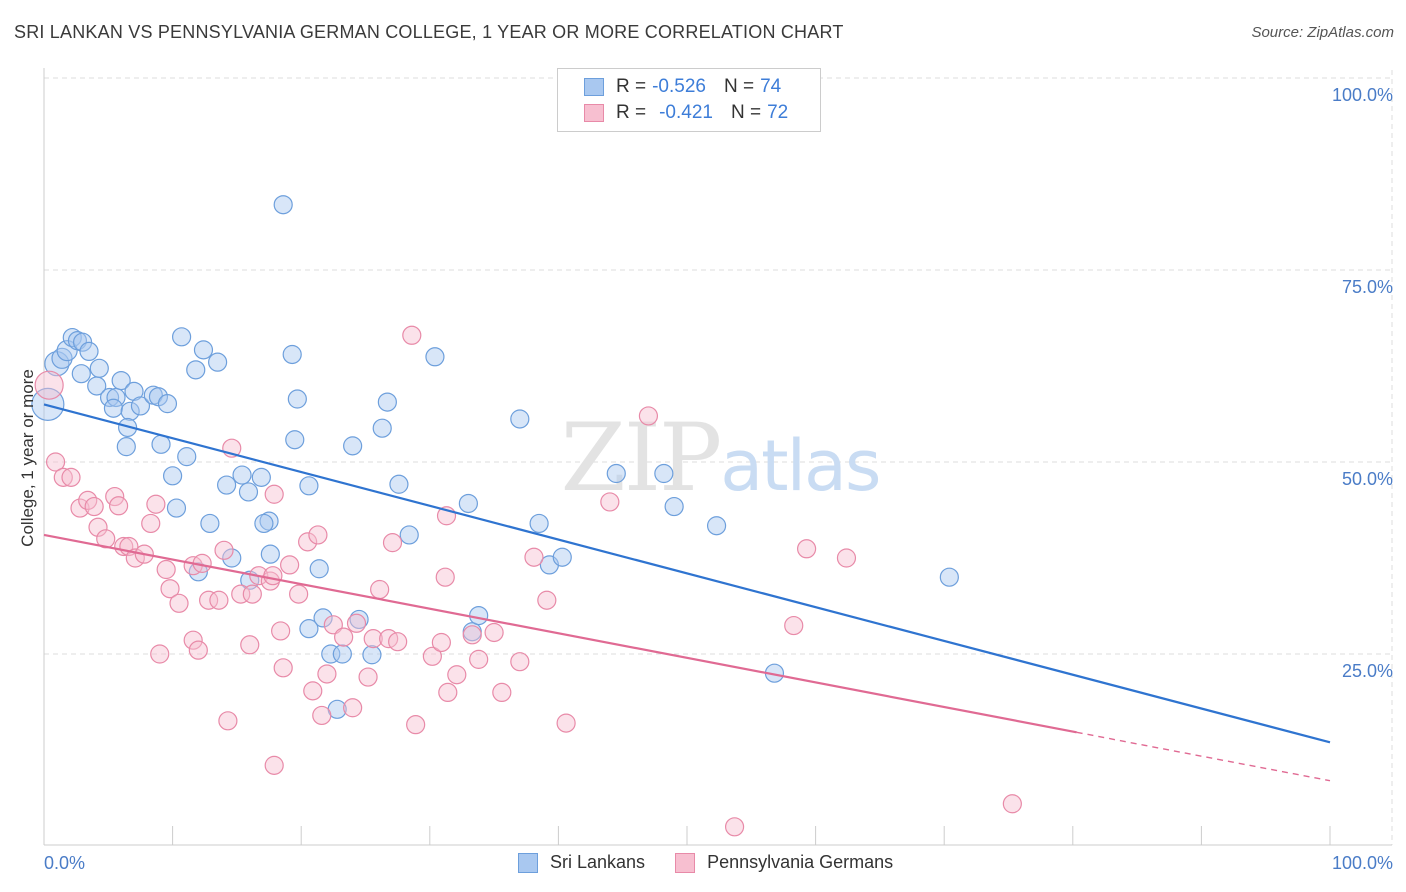 This screenshot has width=1406, height=892. I want to click on y-tick-label: 100.0%, so click(1362, 95).